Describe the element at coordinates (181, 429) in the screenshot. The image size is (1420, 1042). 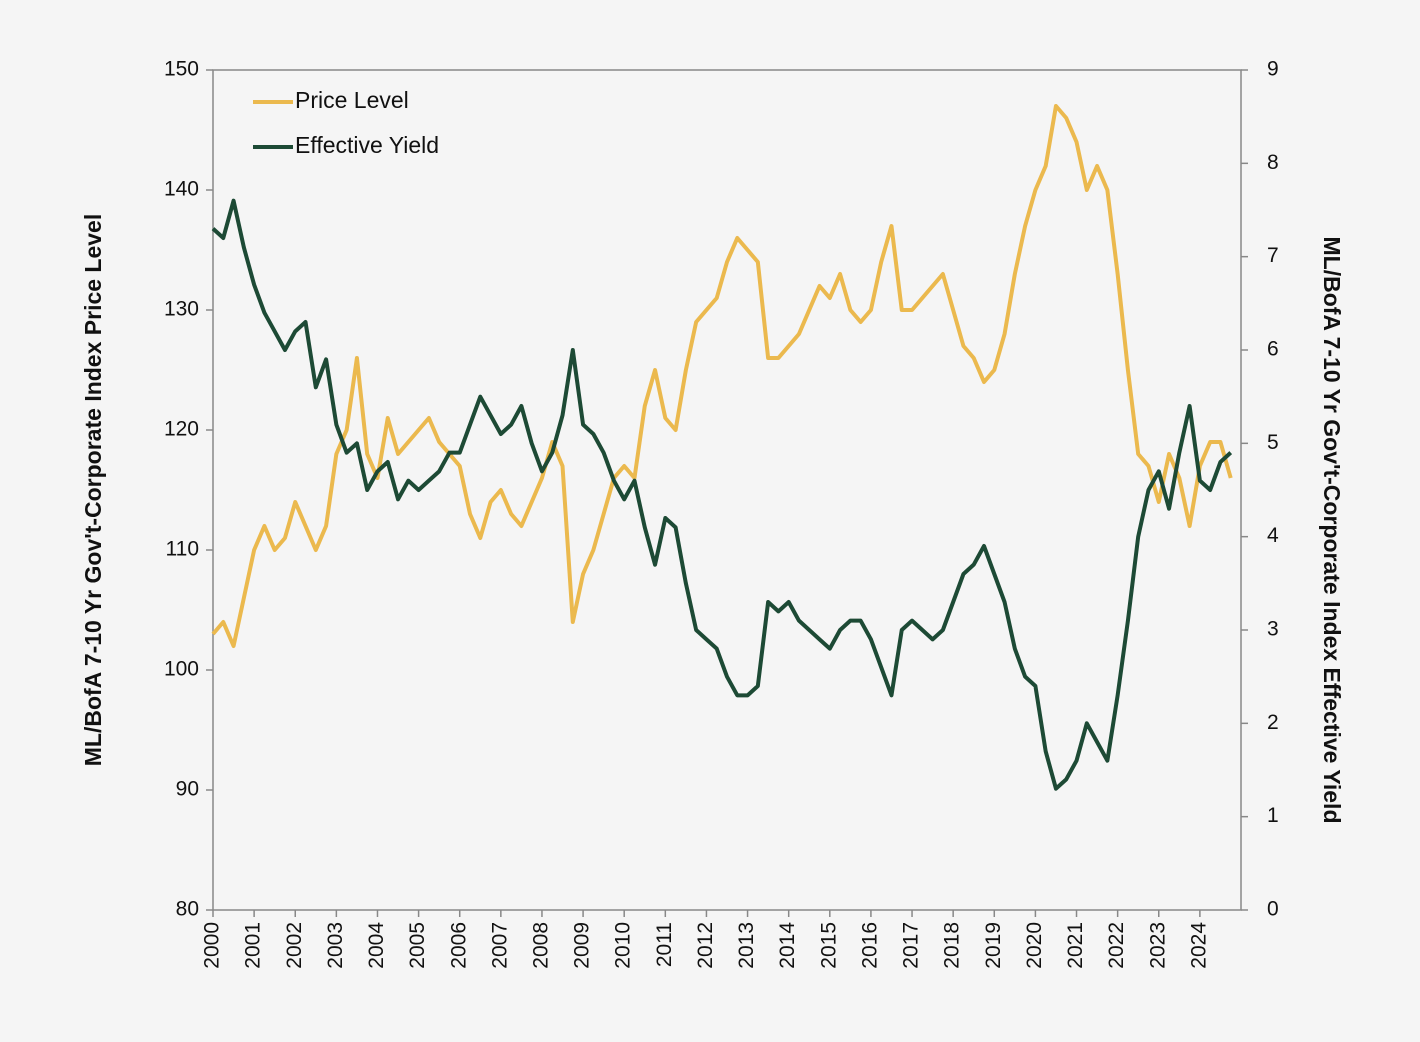
I see `y-tick-label: 120` at that location.